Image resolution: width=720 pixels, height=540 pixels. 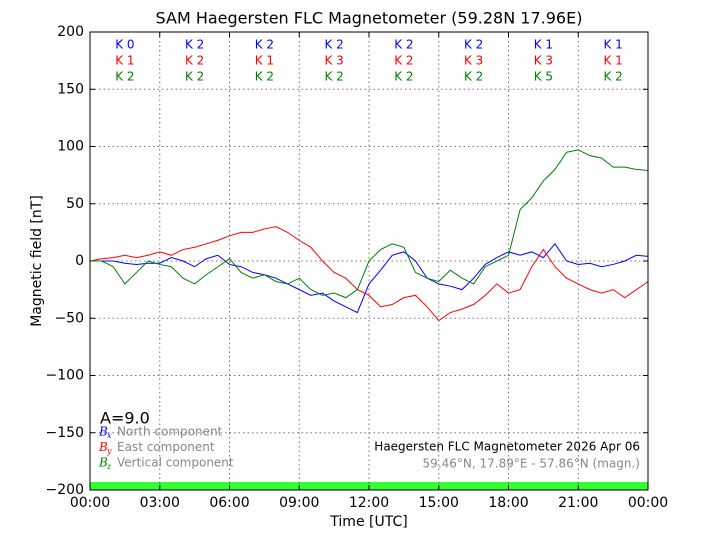 What do you see at coordinates (37, 261) in the screenshot?
I see `y-axis-label: Magnetic field [nT]` at bounding box center [37, 261].